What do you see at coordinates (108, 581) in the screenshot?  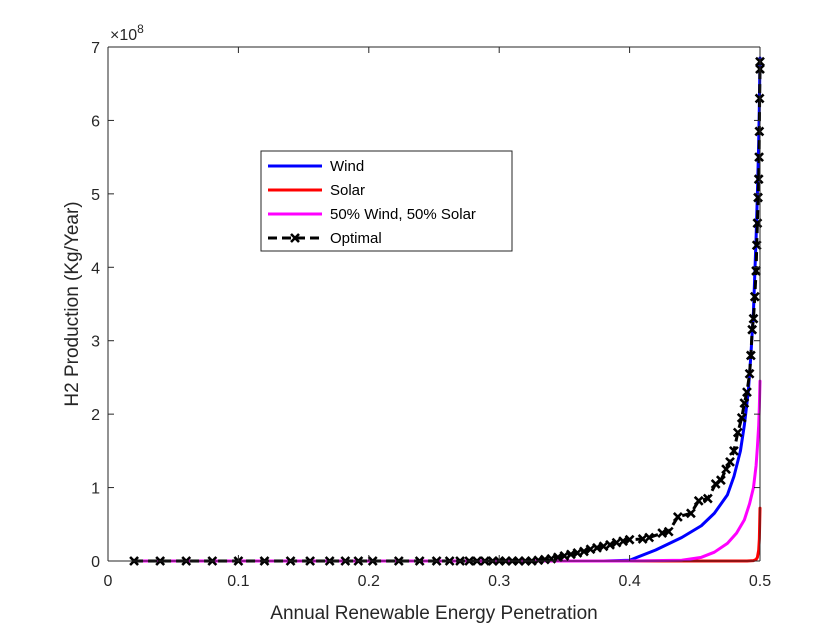 I see `x-tick-label: 0` at bounding box center [108, 581].